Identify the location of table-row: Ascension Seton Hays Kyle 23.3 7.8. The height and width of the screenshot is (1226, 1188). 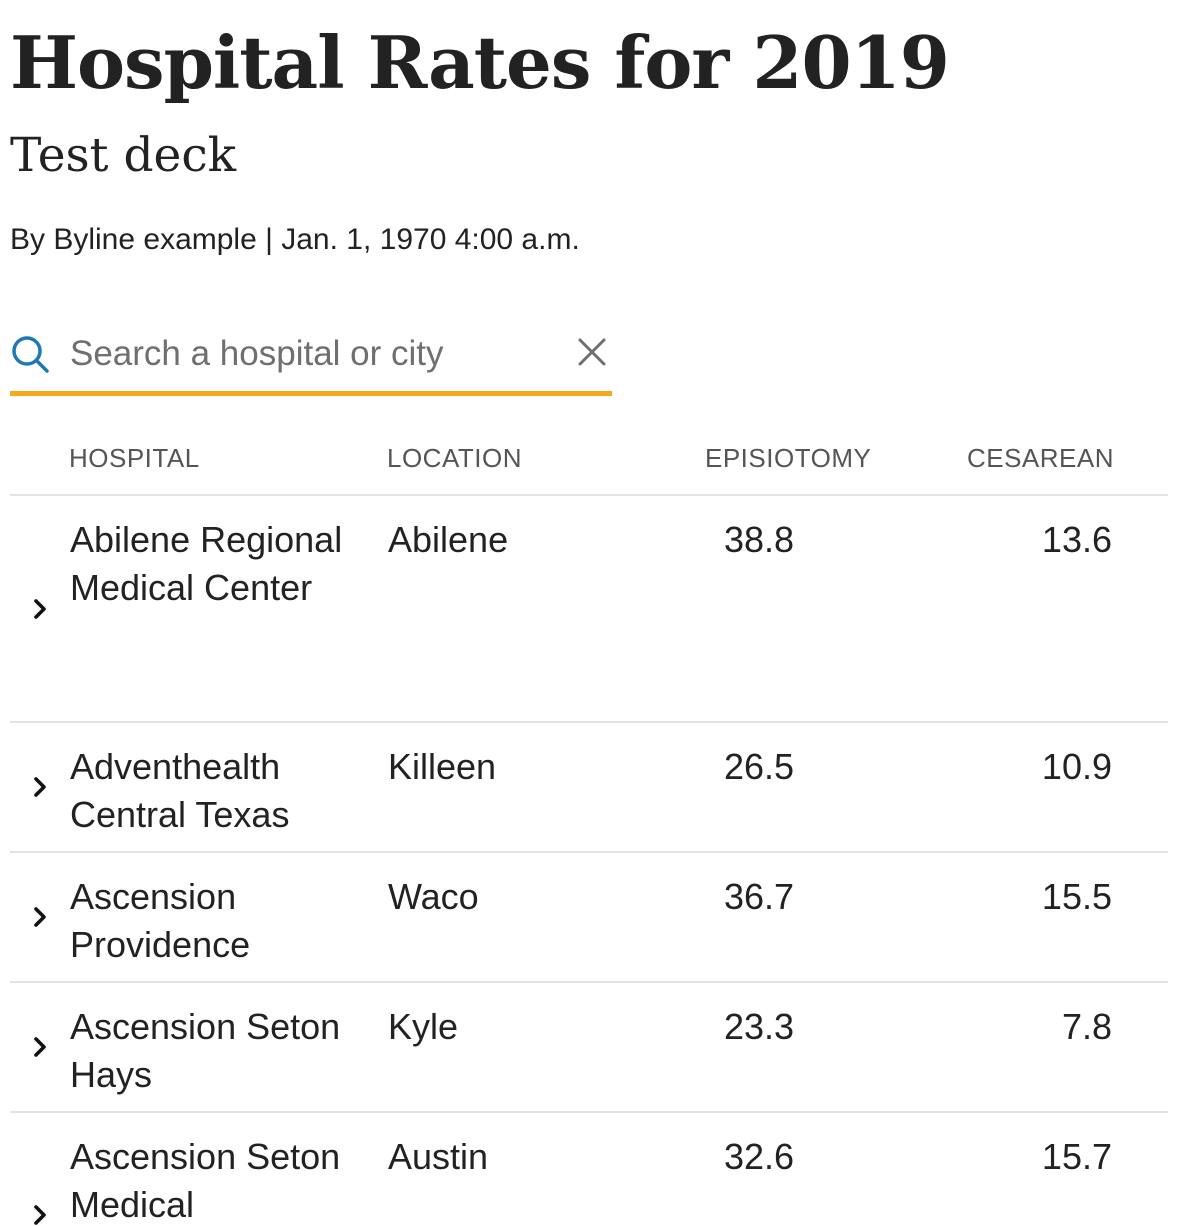
(589, 1048).